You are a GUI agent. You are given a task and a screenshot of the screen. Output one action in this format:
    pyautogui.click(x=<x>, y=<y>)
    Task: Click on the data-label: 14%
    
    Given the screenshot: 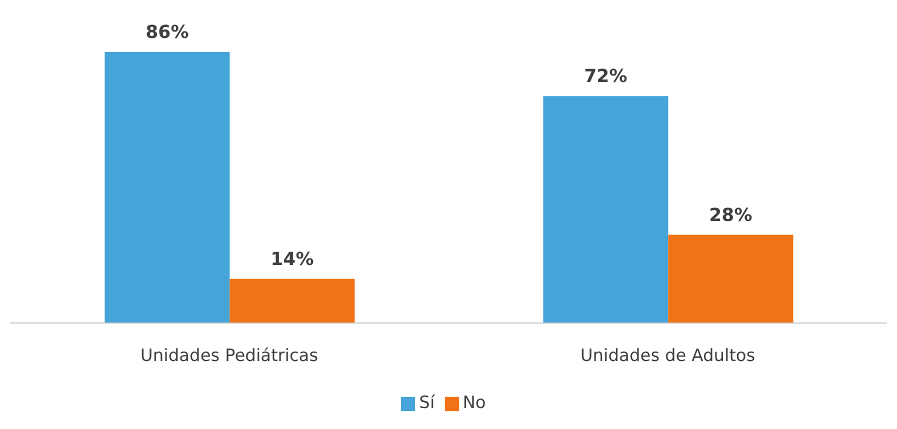 What is the action you would take?
    pyautogui.click(x=292, y=259)
    